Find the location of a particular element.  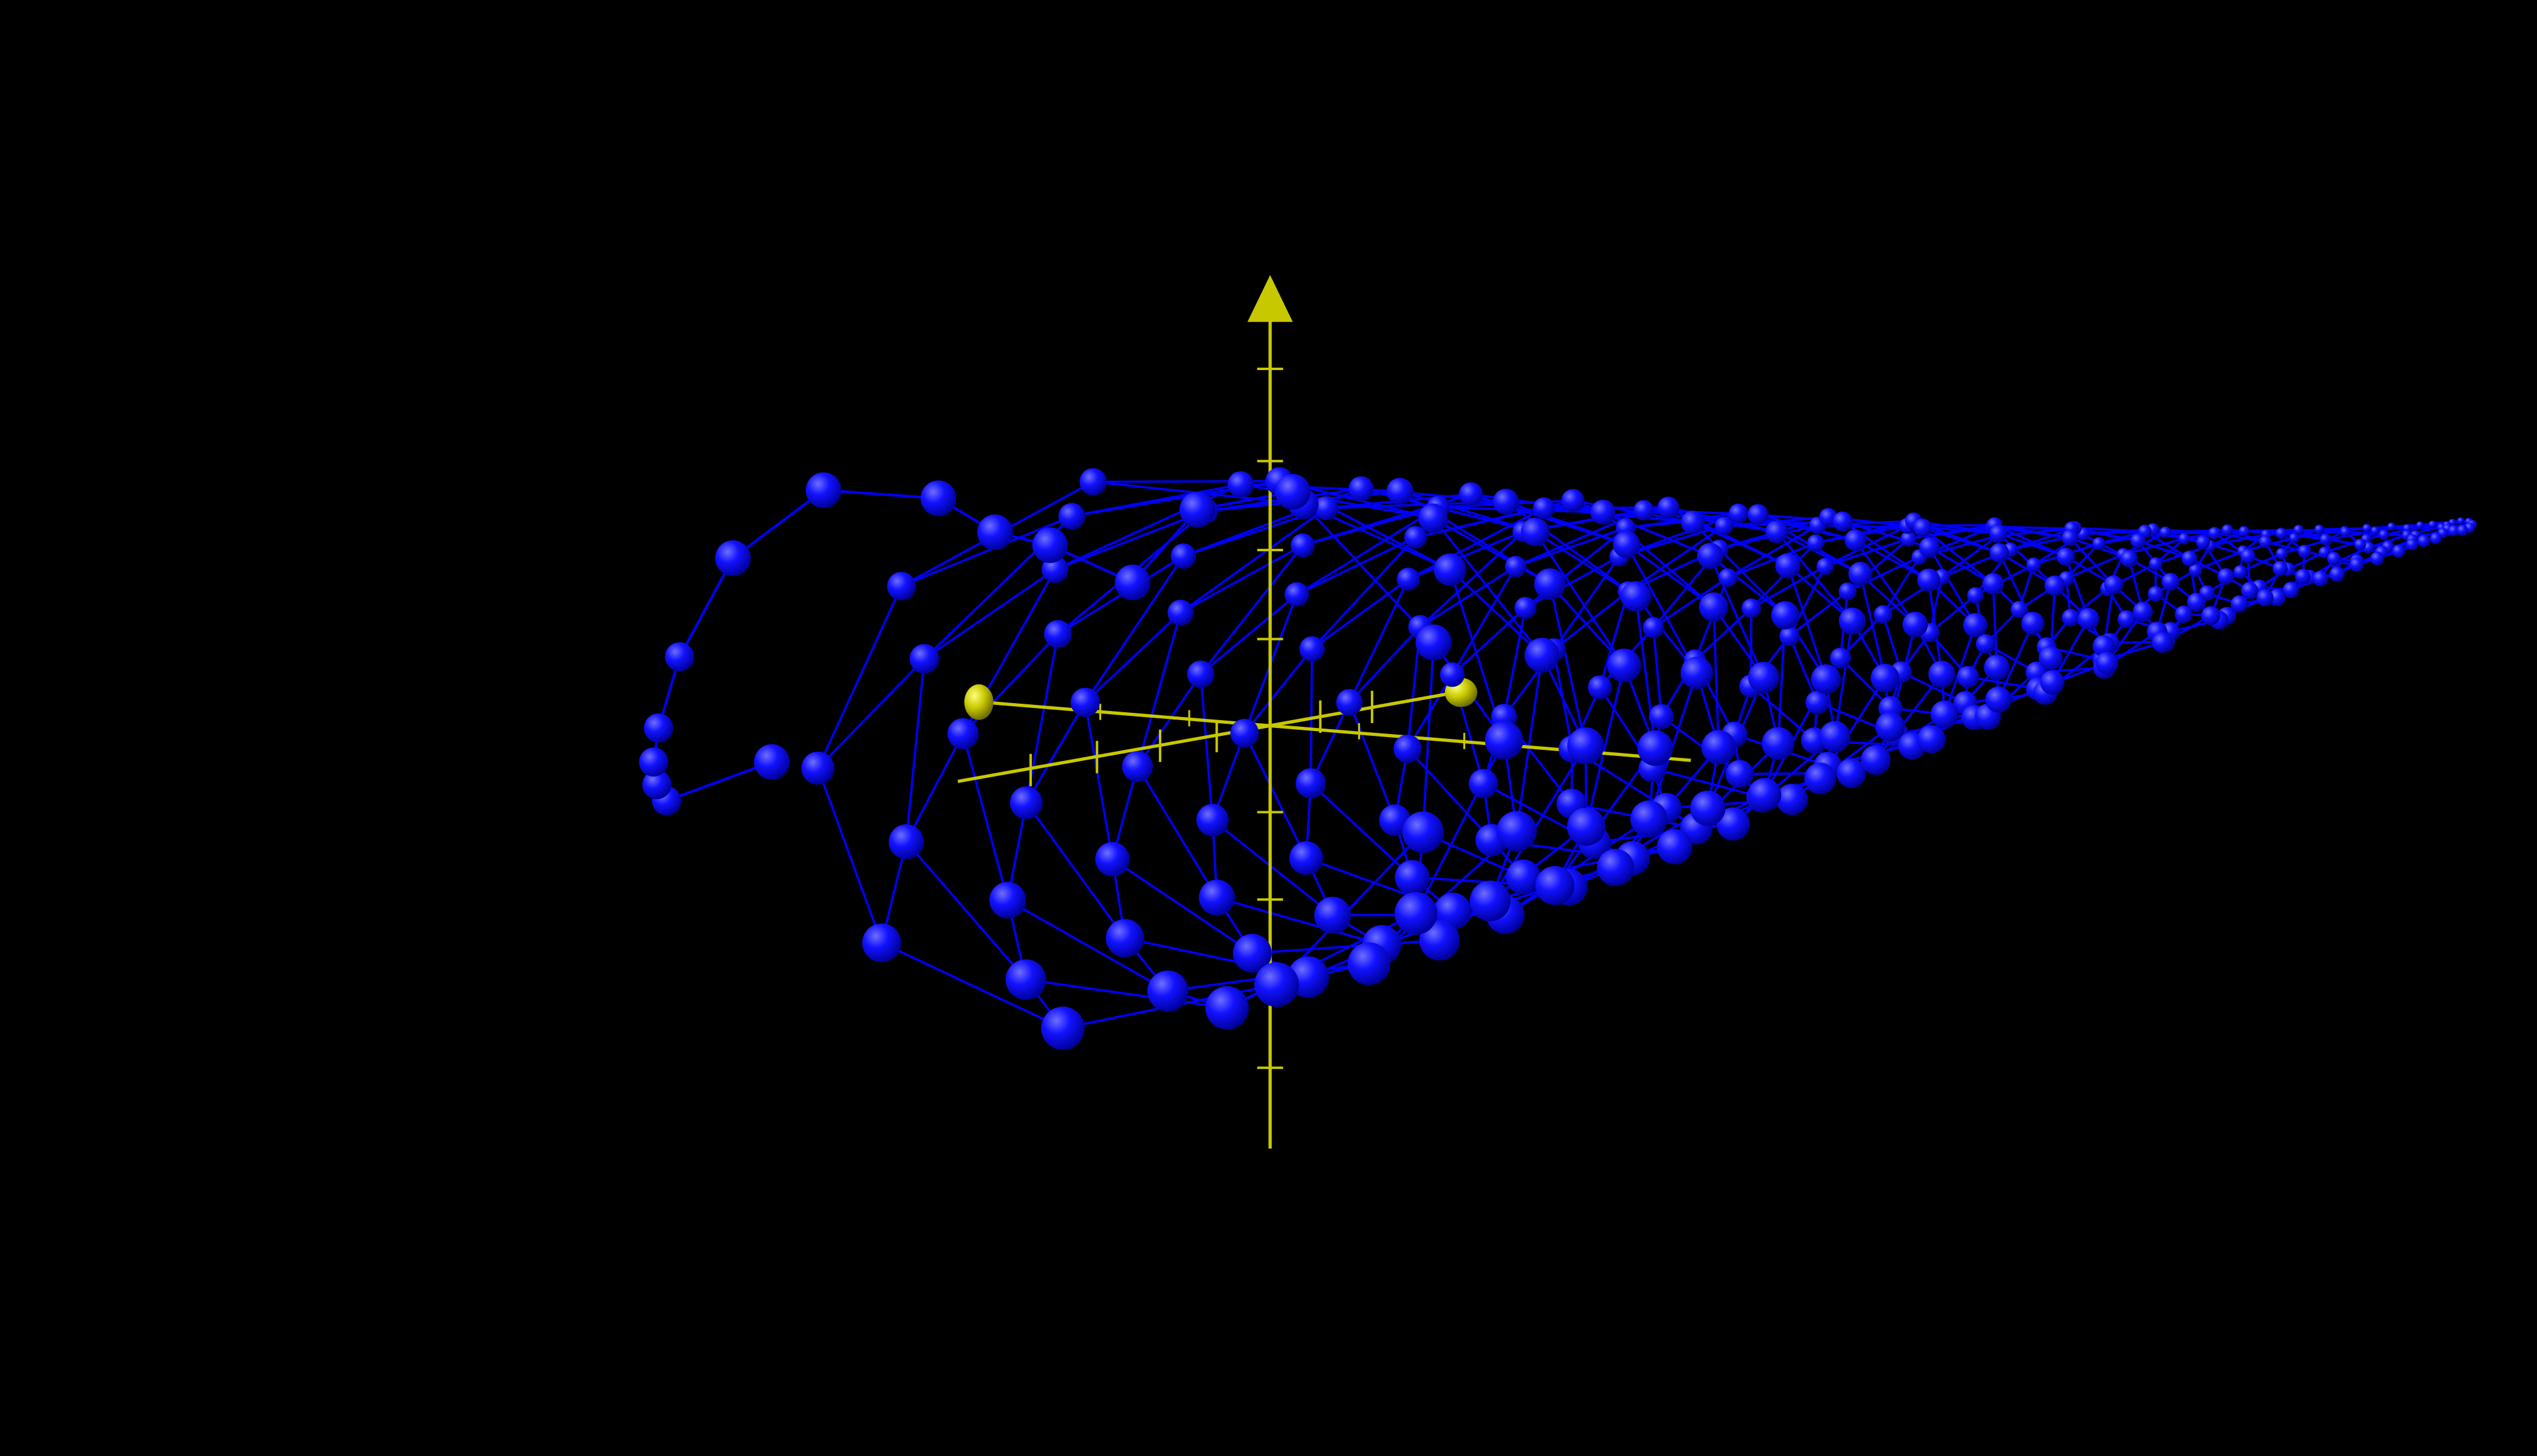

axis-horizontal-end-icon is located at coordinates (979, 702).